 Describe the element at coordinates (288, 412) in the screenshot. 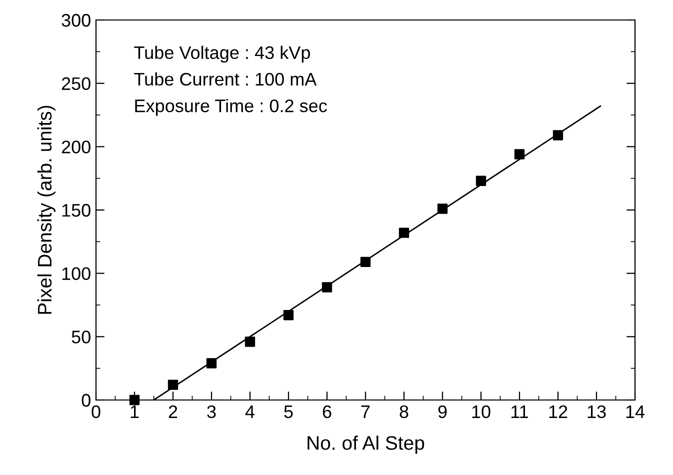

I see `x-tick-label: 5` at that location.